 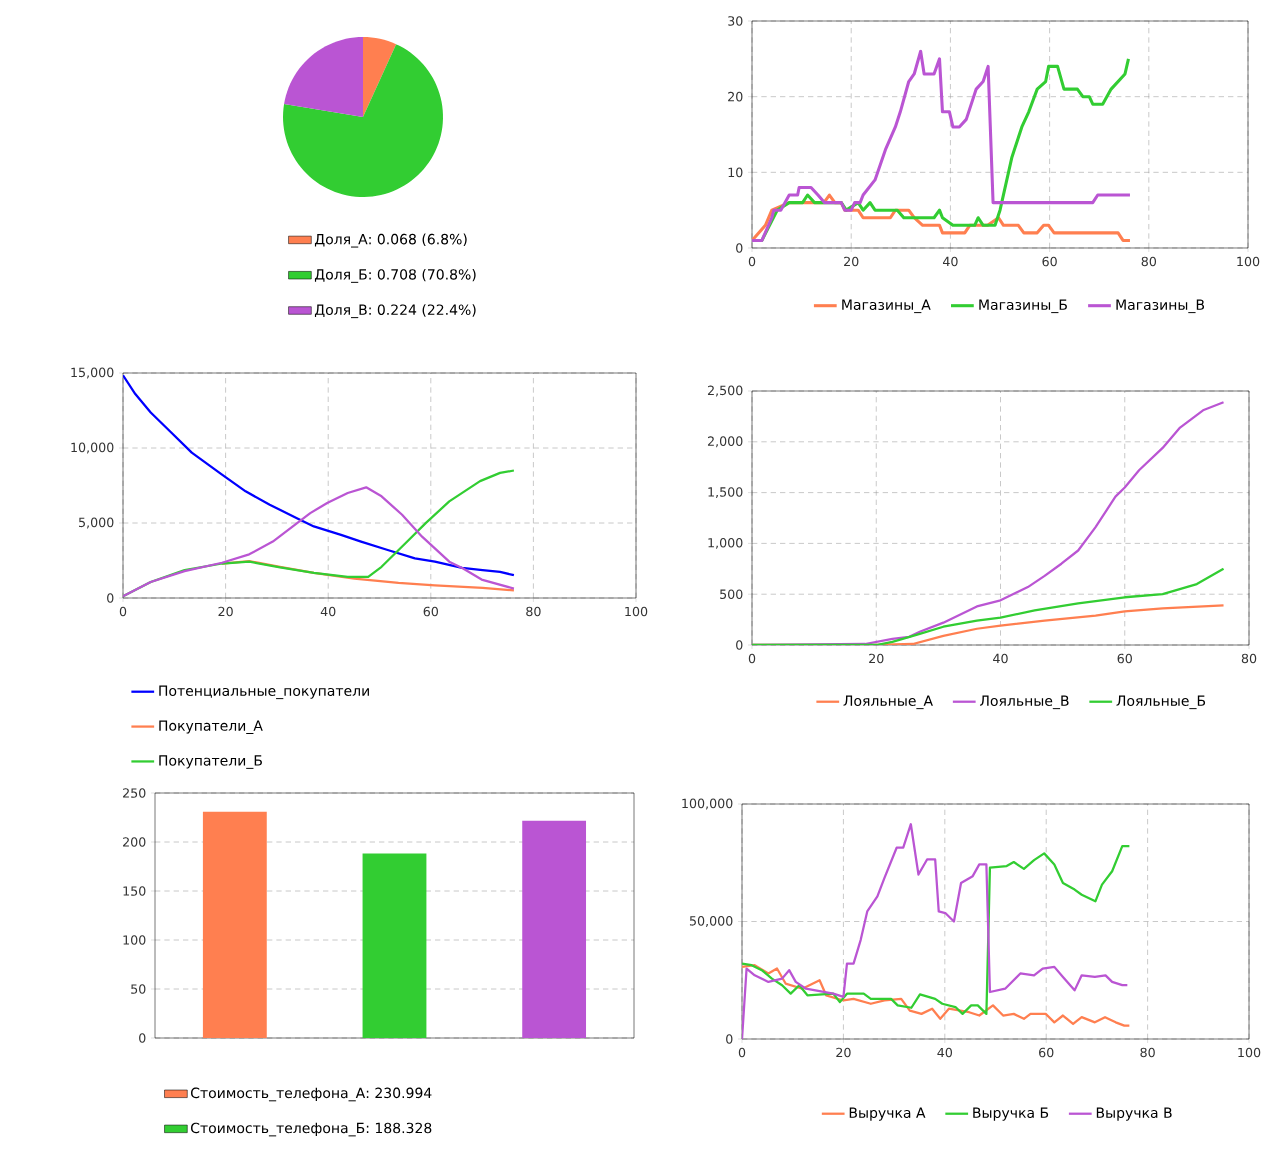 I want to click on legend-label: Лояльные_А, so click(x=888, y=702).